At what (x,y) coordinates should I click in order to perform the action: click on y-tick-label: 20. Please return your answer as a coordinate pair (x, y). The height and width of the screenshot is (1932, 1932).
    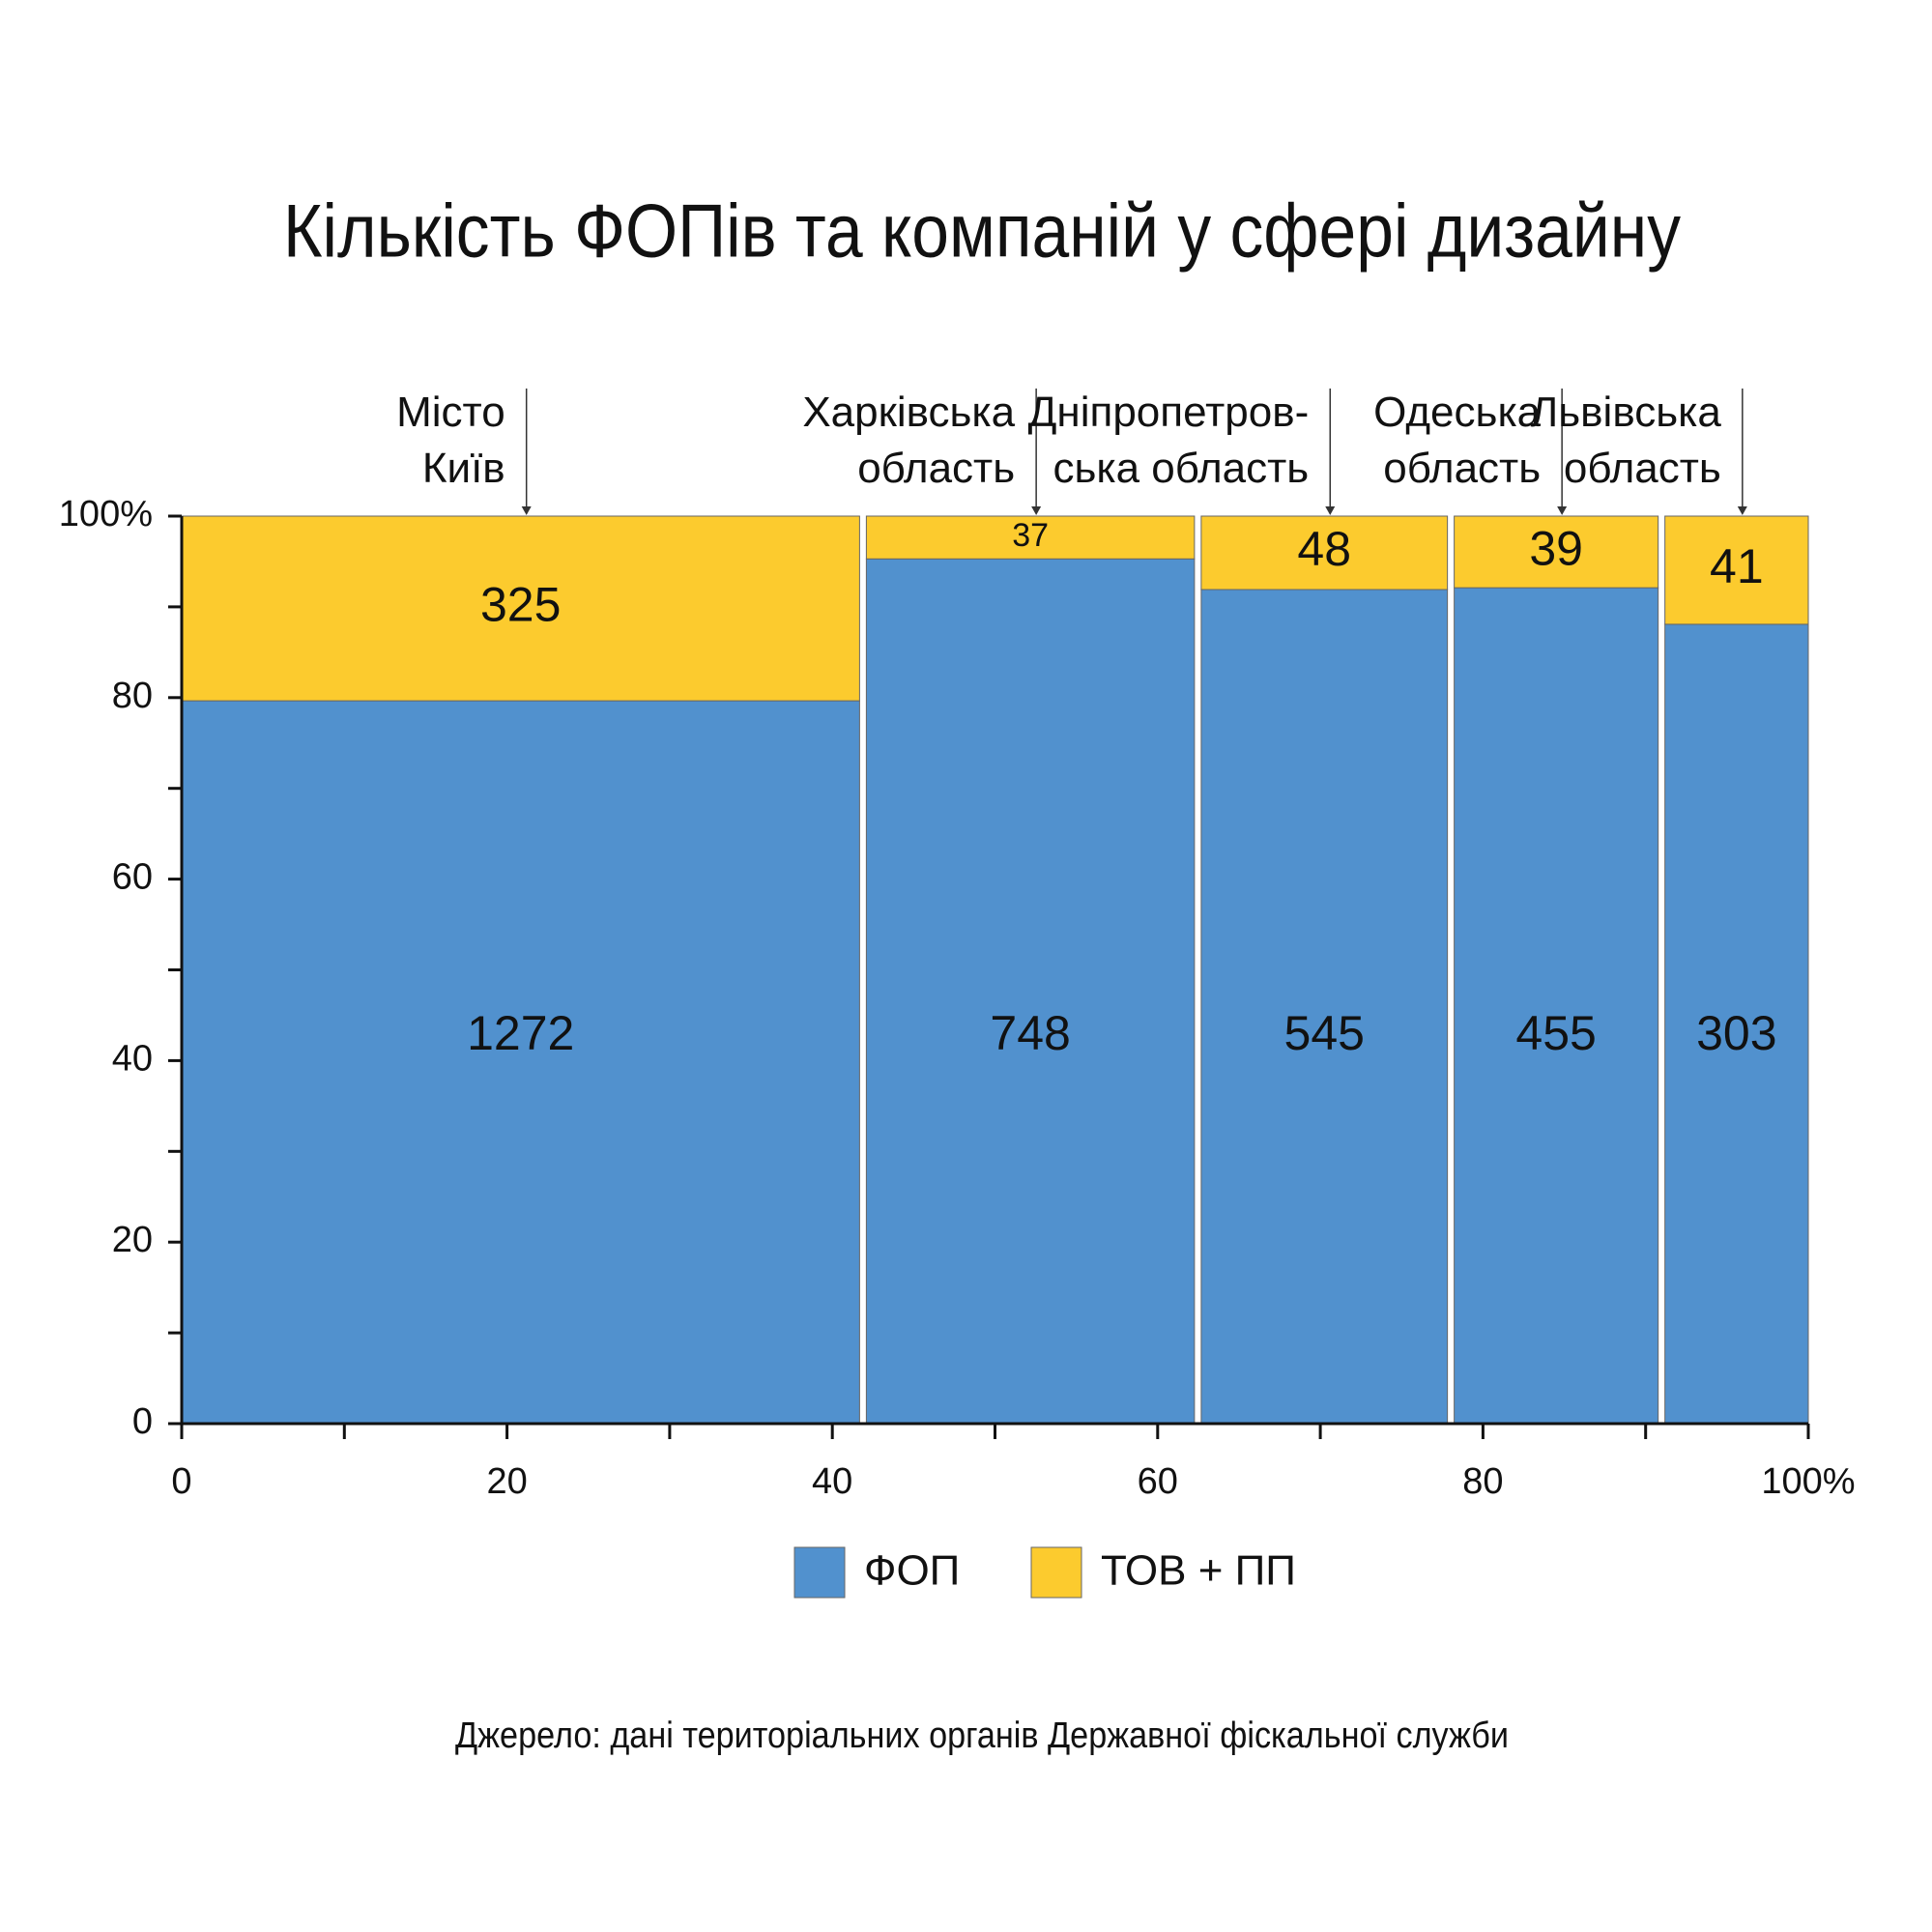
    Looking at the image, I should click on (132, 1240).